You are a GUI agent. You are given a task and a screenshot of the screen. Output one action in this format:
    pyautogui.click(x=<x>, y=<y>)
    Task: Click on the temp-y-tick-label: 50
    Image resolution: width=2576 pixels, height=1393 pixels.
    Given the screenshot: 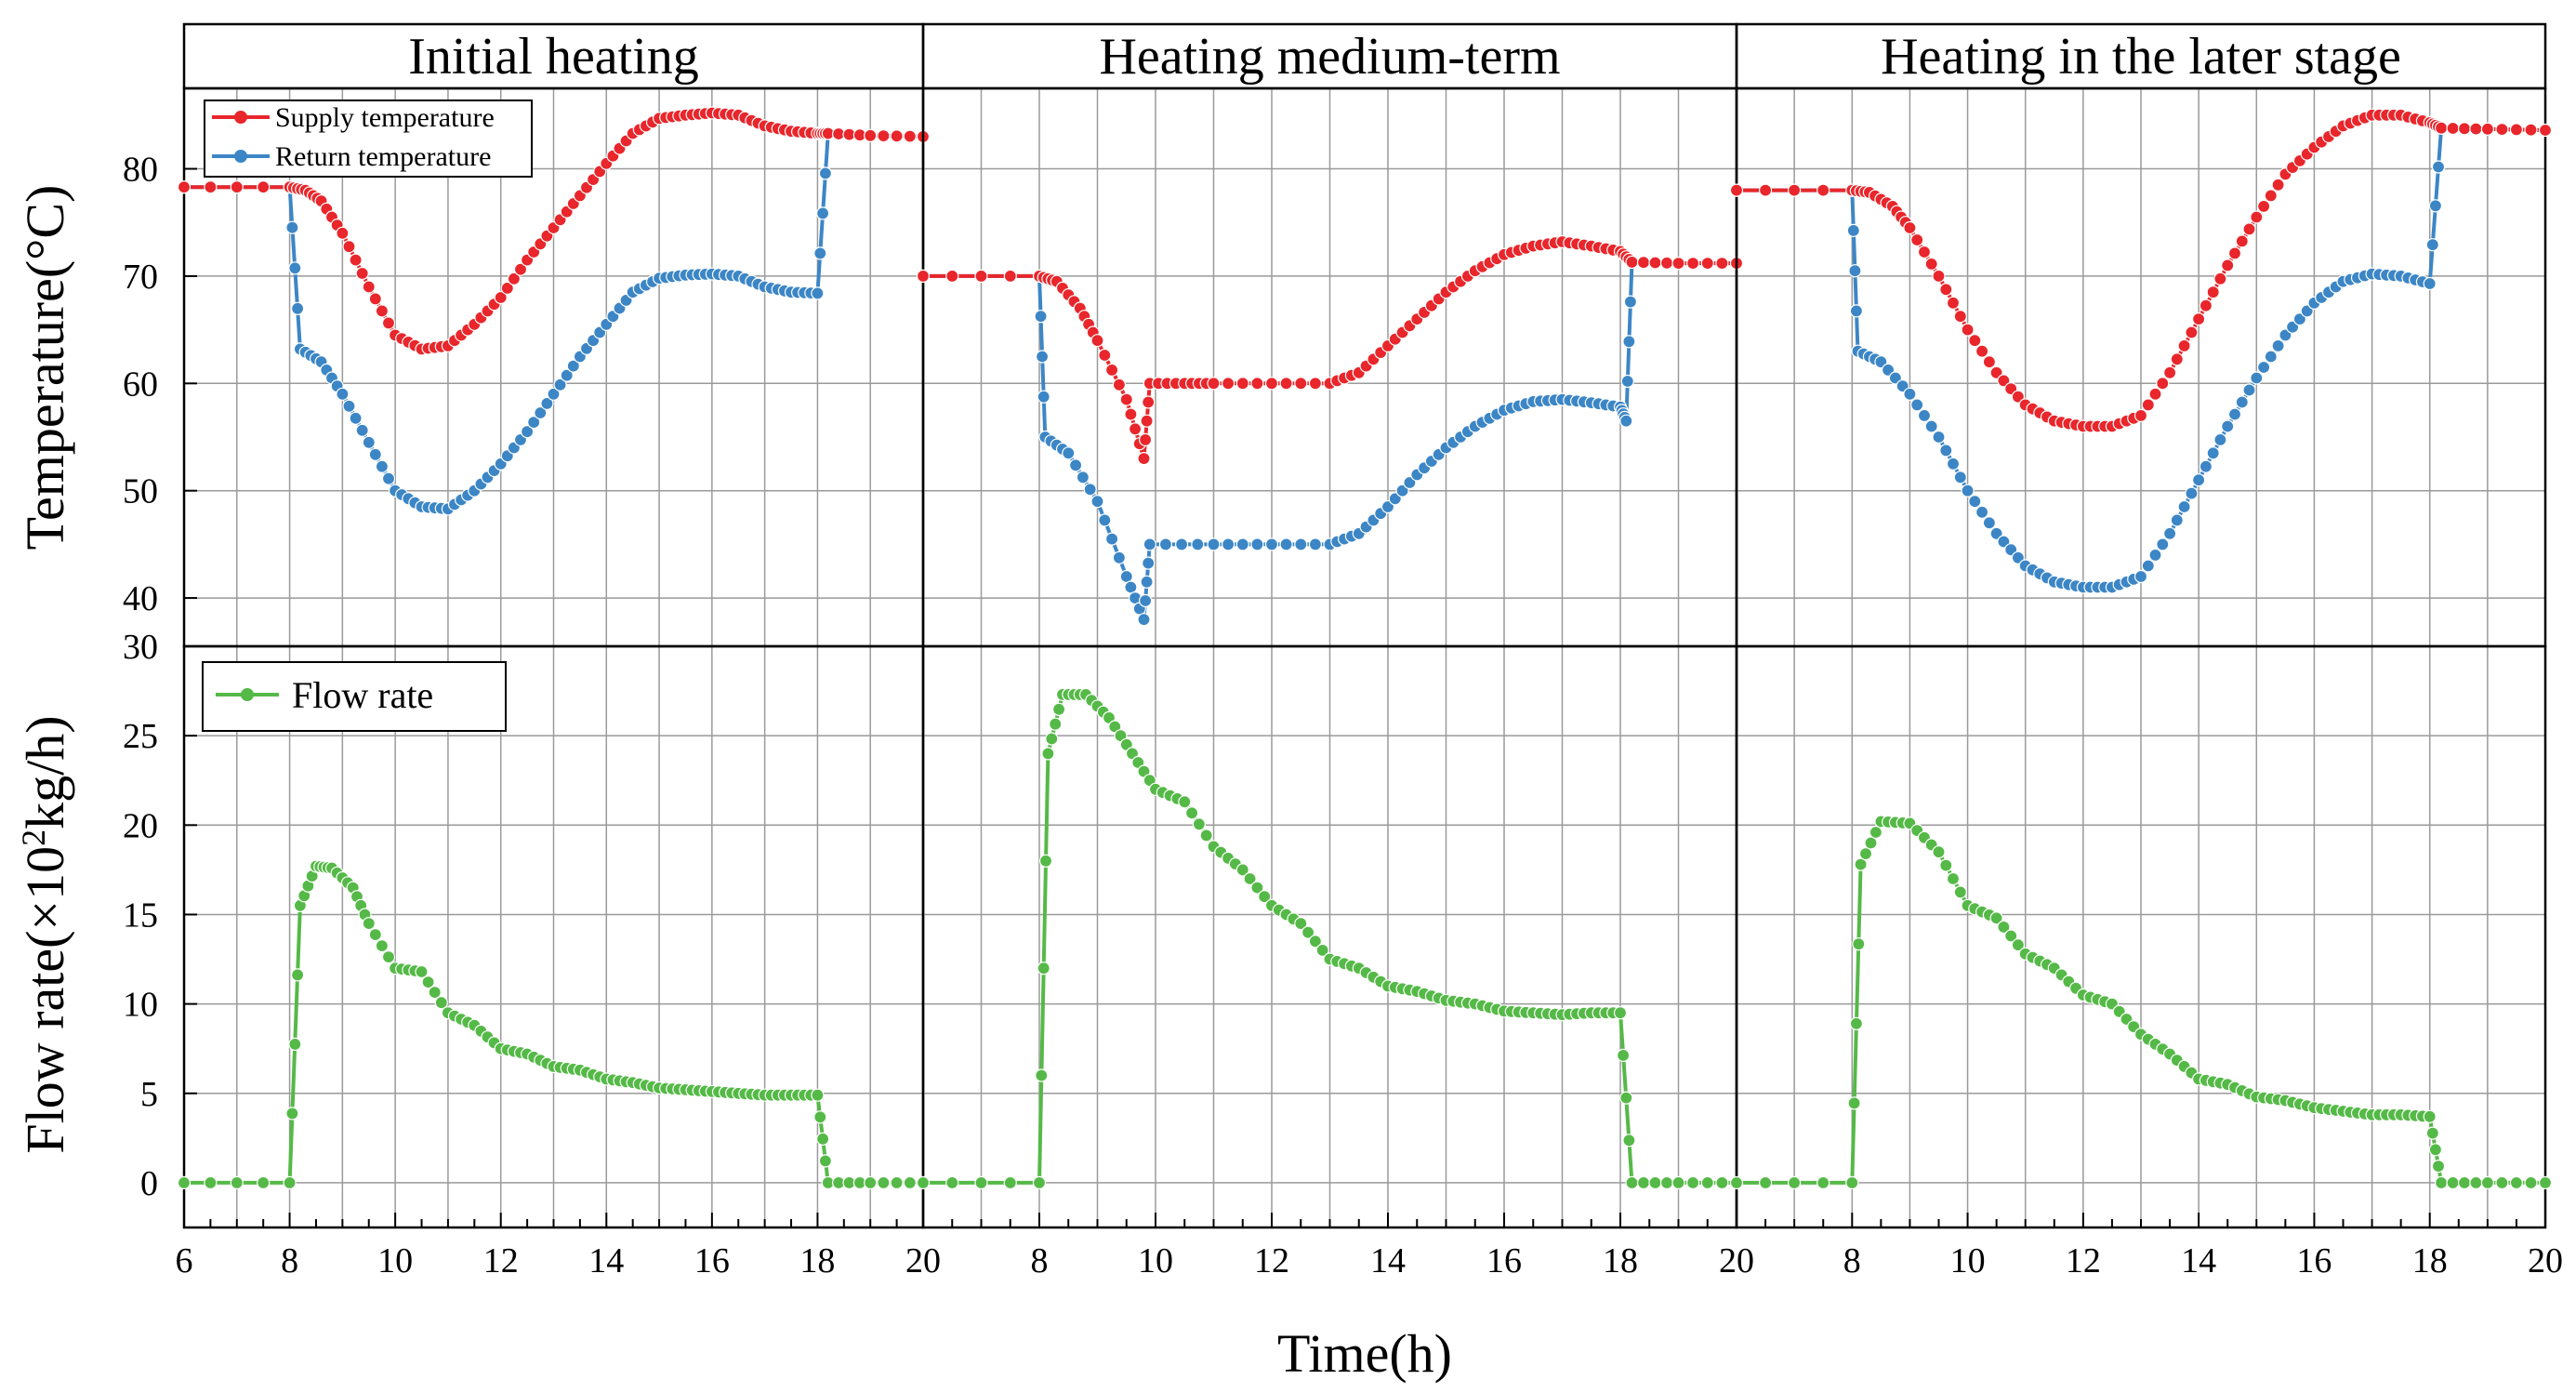 What is the action you would take?
    pyautogui.click(x=140, y=491)
    